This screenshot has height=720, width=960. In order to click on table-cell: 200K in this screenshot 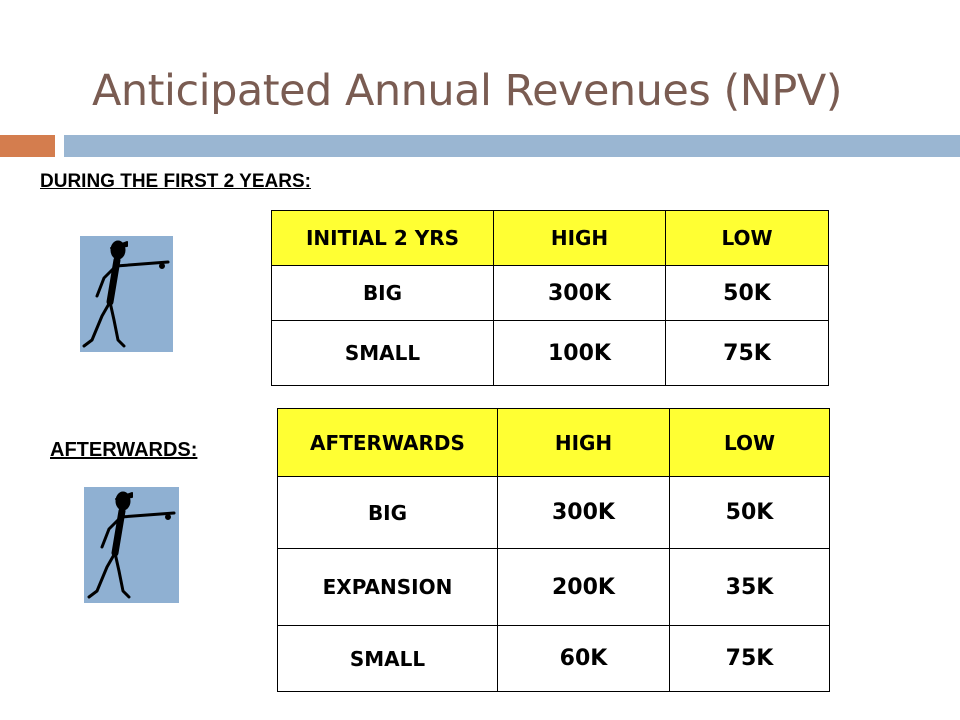, I will do `click(583, 587)`.